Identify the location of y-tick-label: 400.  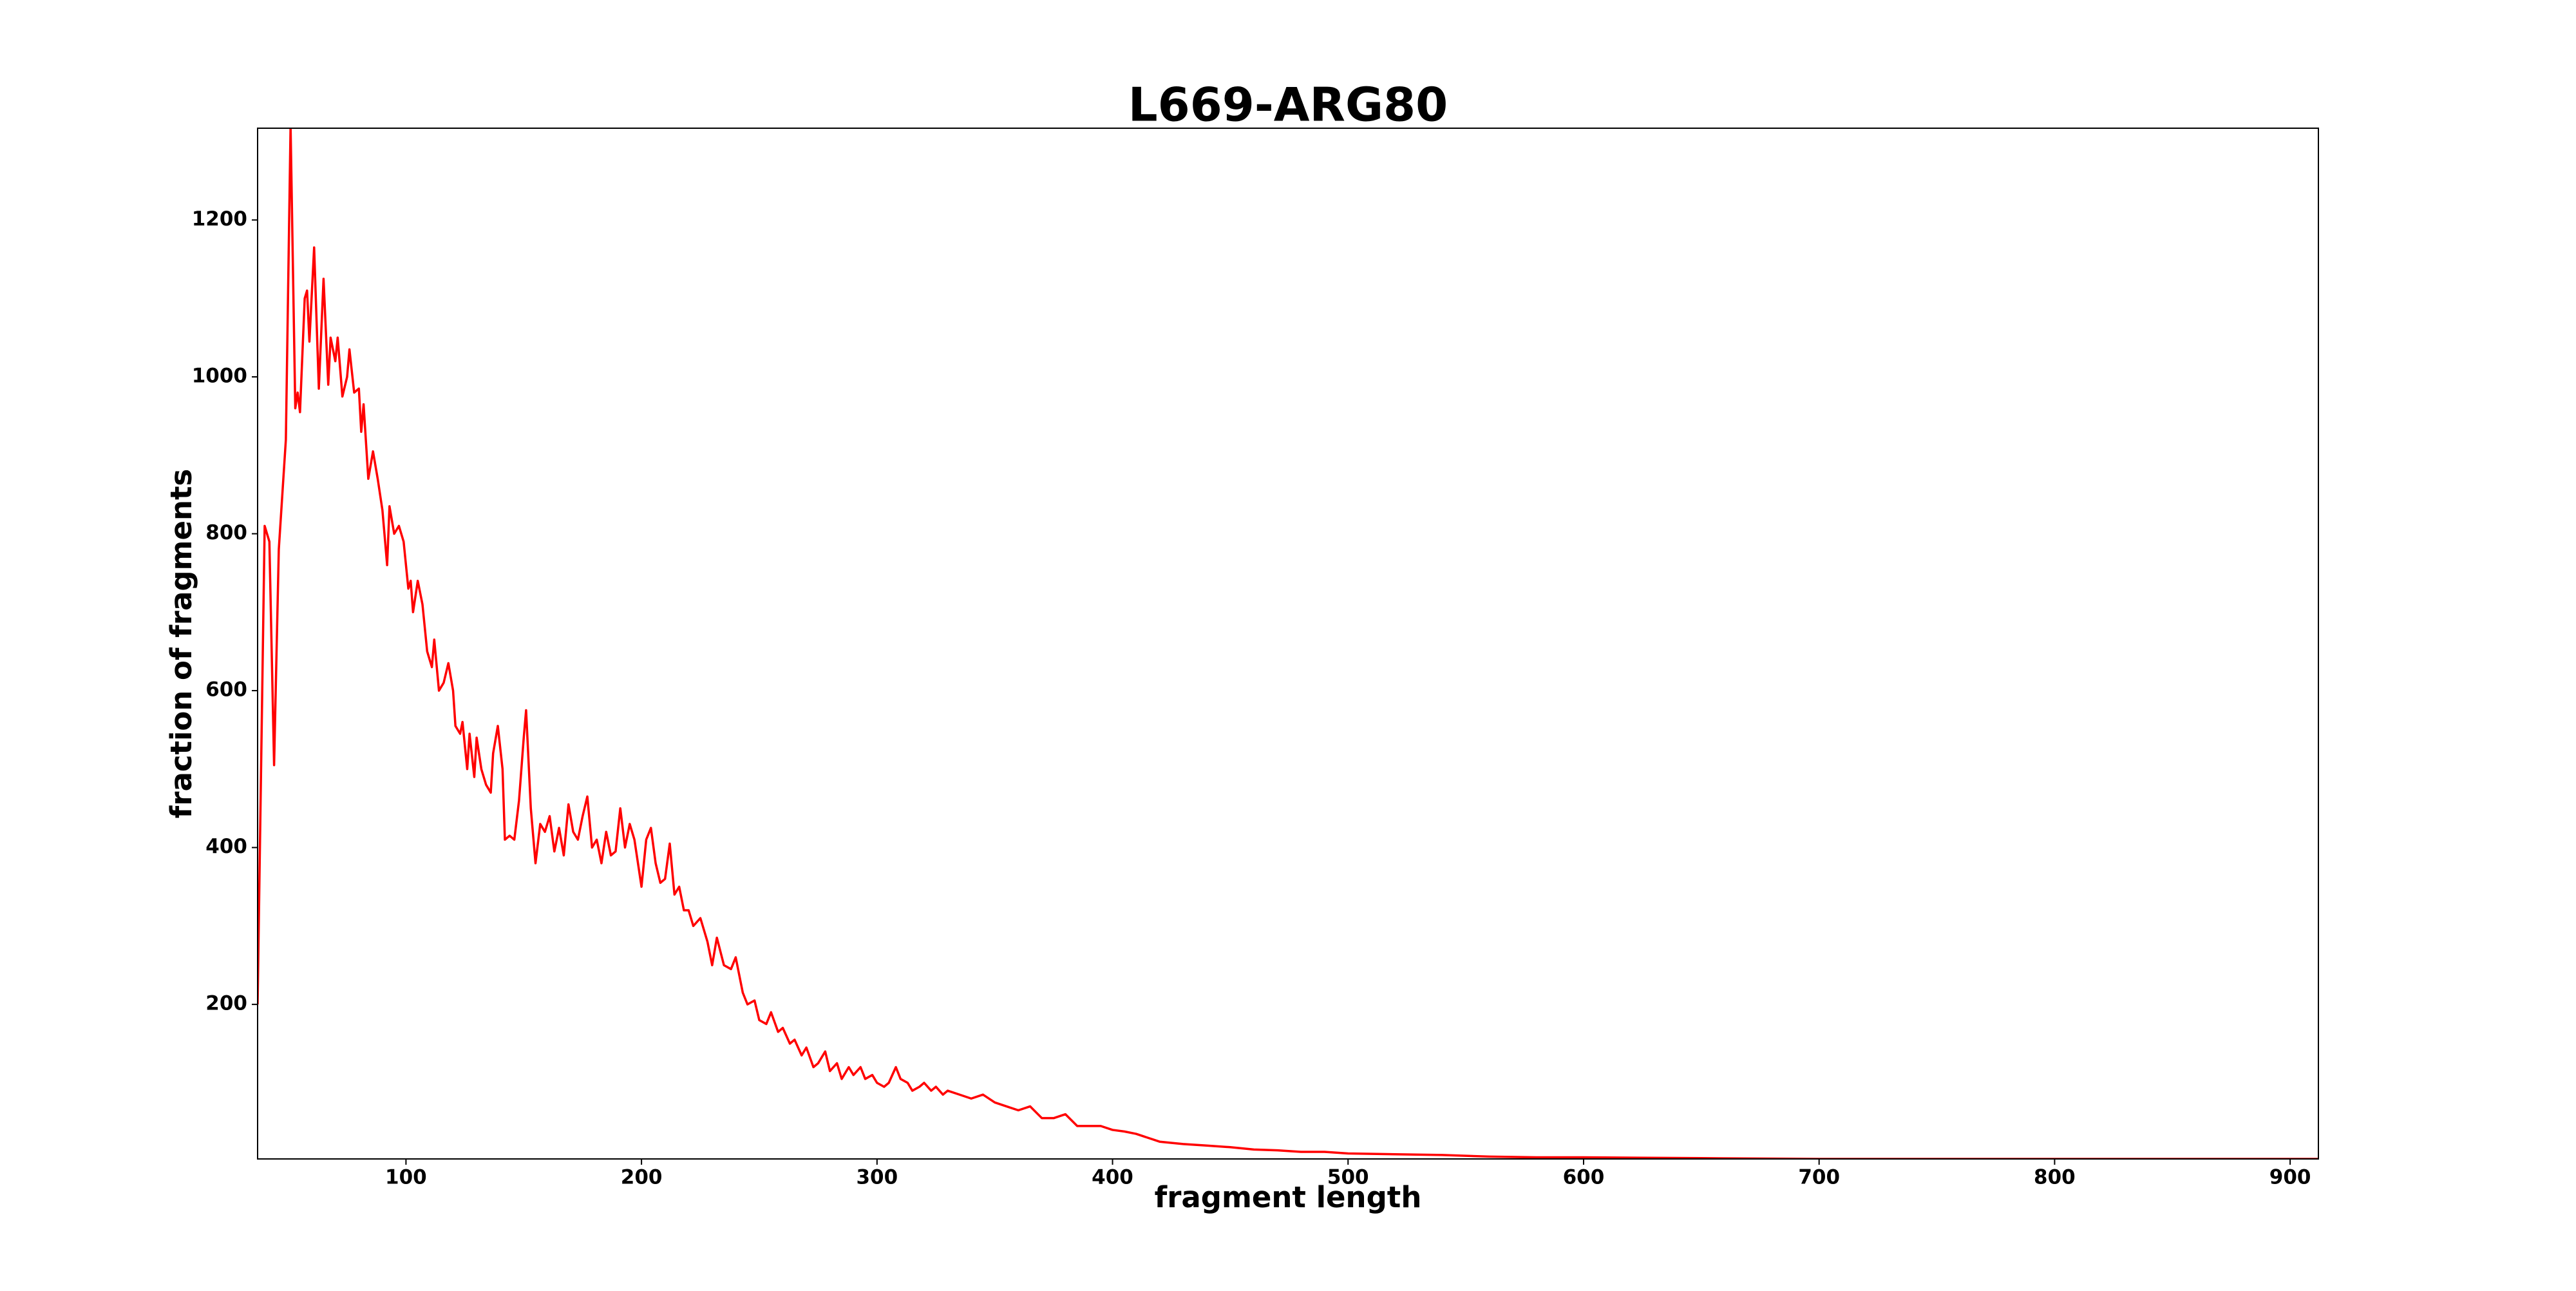
(226, 846).